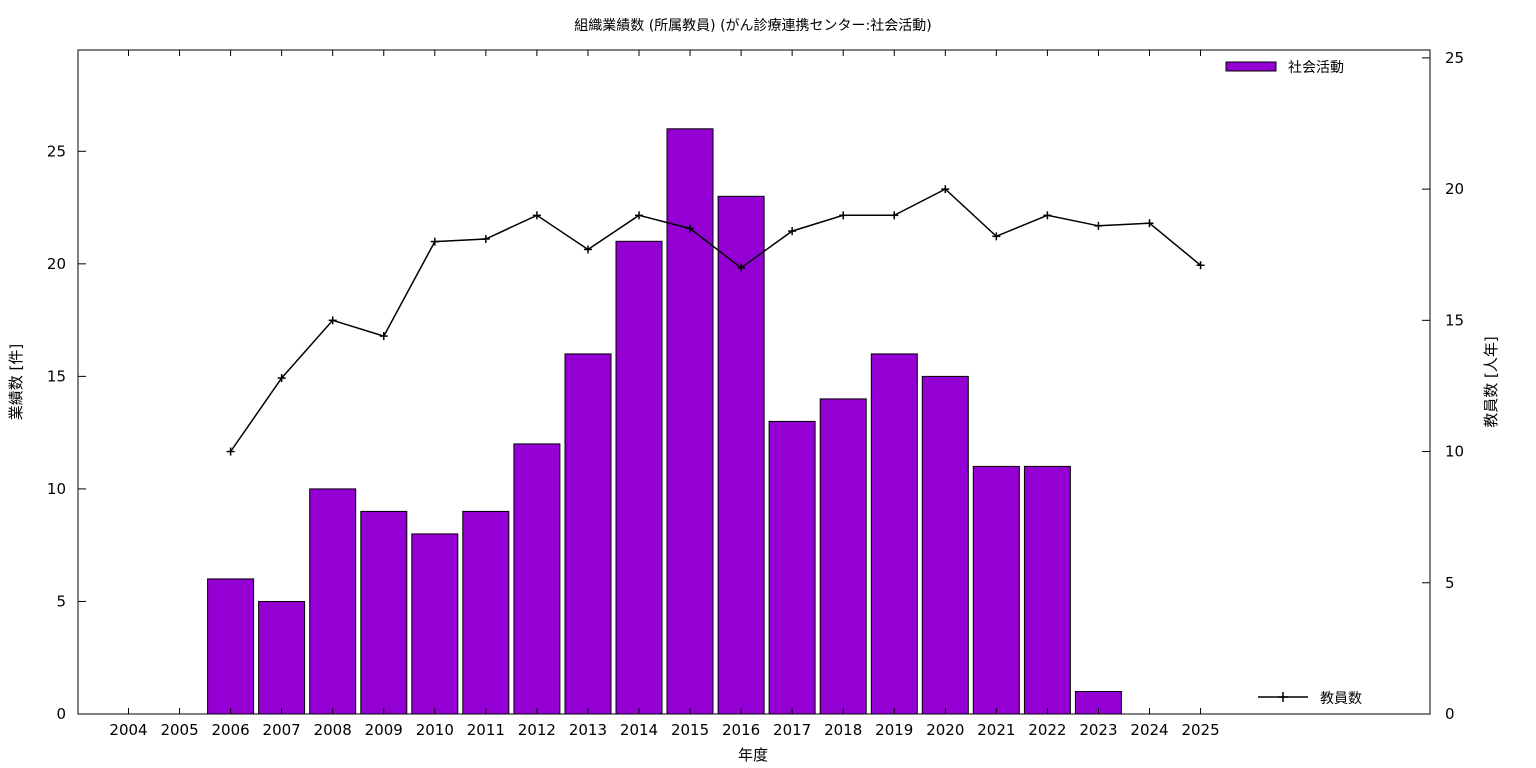  I want to click on line-point-2015, so click(690, 228).